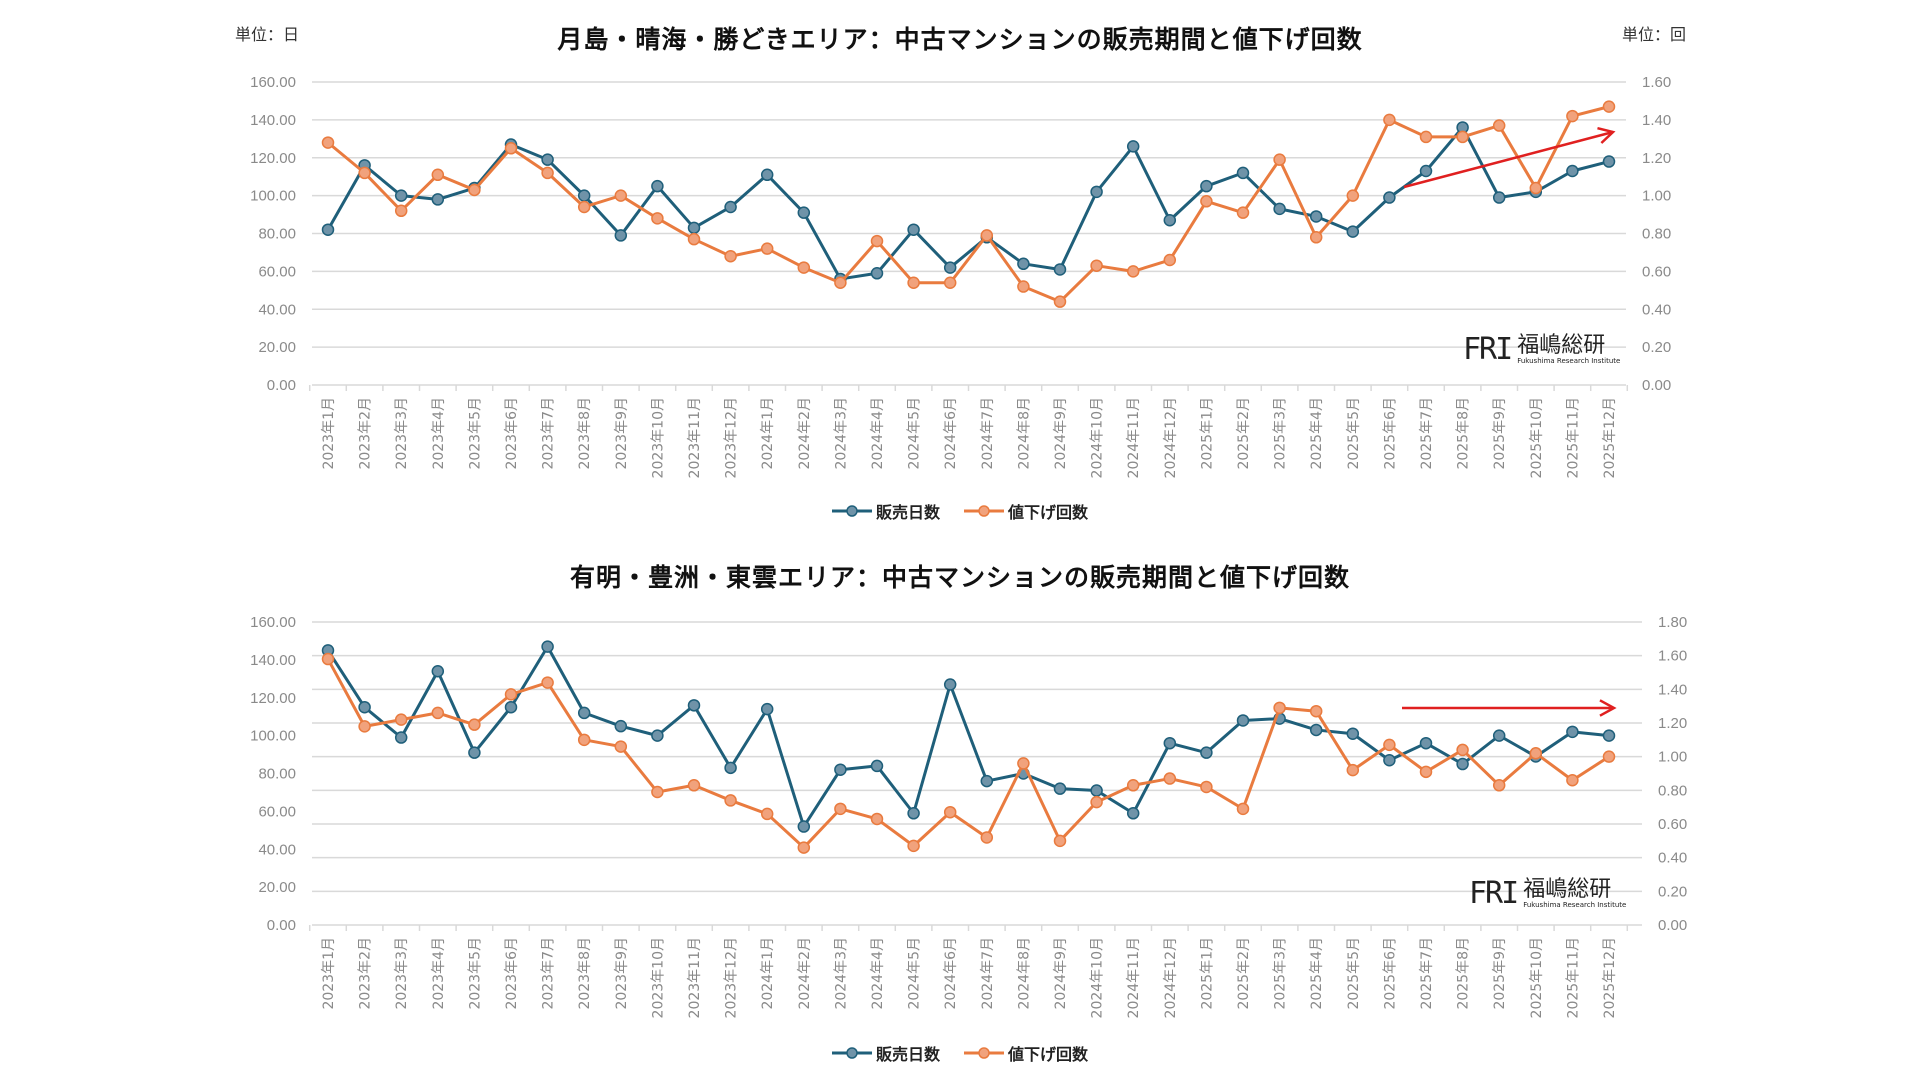  Describe the element at coordinates (1134, 437) in the screenshot. I see `x-axis-tick-label: 2024年11月` at that location.